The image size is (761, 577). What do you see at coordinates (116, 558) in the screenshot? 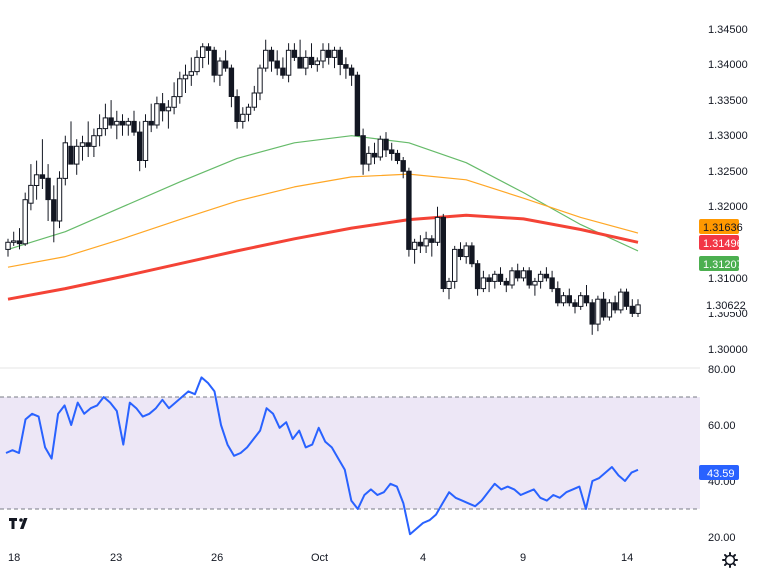
I see `time-tick: 23` at bounding box center [116, 558].